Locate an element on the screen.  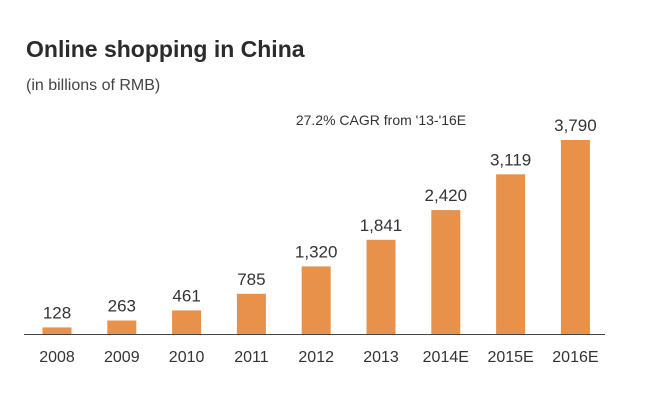
value-label-2015e: 3,119 is located at coordinates (510, 159).